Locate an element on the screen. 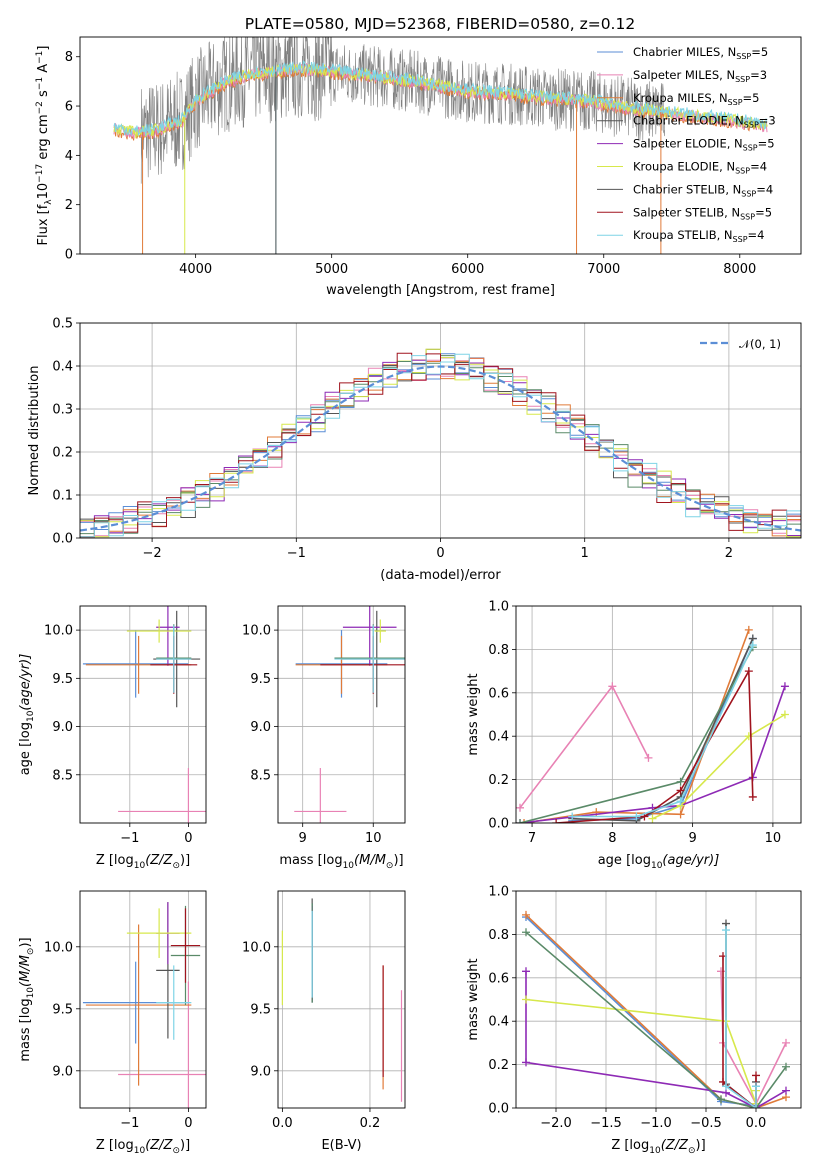  weight_vs_Z-xlabel-part: ⊙ is located at coordinates (692, 1151).